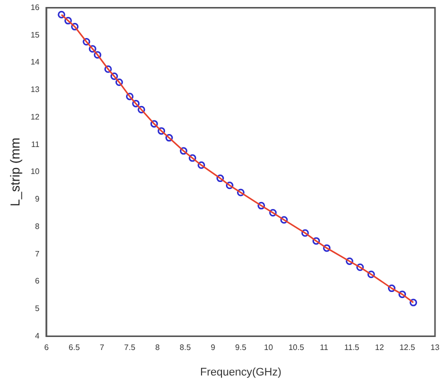 Image resolution: width=443 pixels, height=389 pixels. I want to click on x-tick-label: 9, so click(213, 347).